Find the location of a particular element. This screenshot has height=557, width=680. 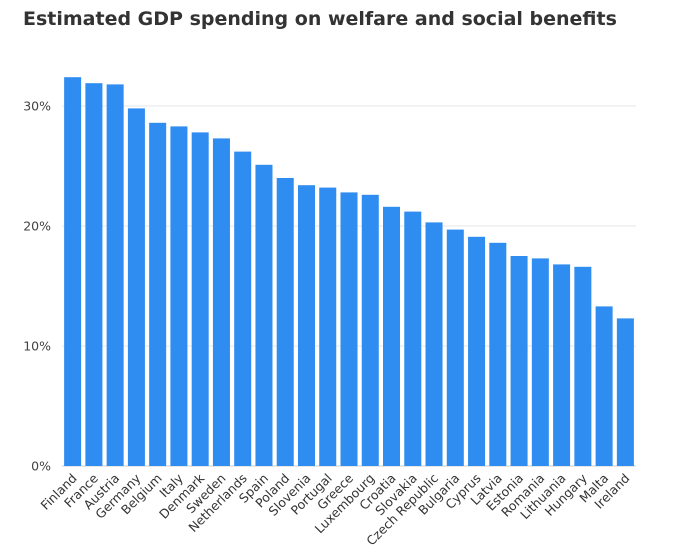

bar-france is located at coordinates (94, 274).